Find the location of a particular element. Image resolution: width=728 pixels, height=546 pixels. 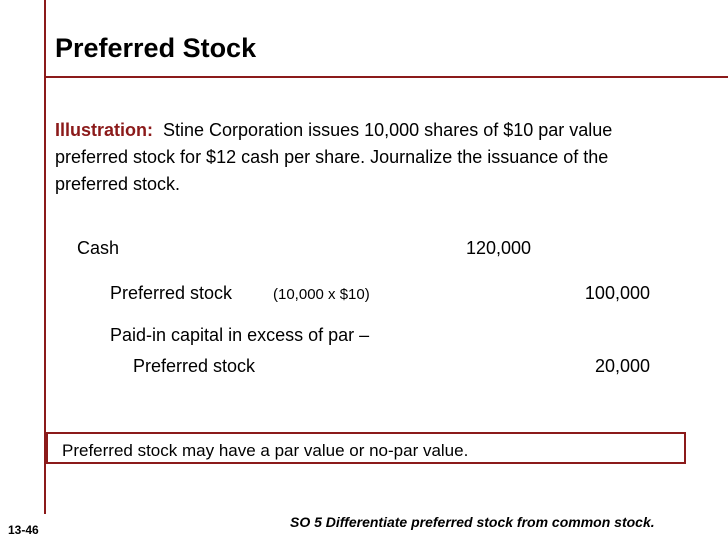

note-box is located at coordinates (366, 448).